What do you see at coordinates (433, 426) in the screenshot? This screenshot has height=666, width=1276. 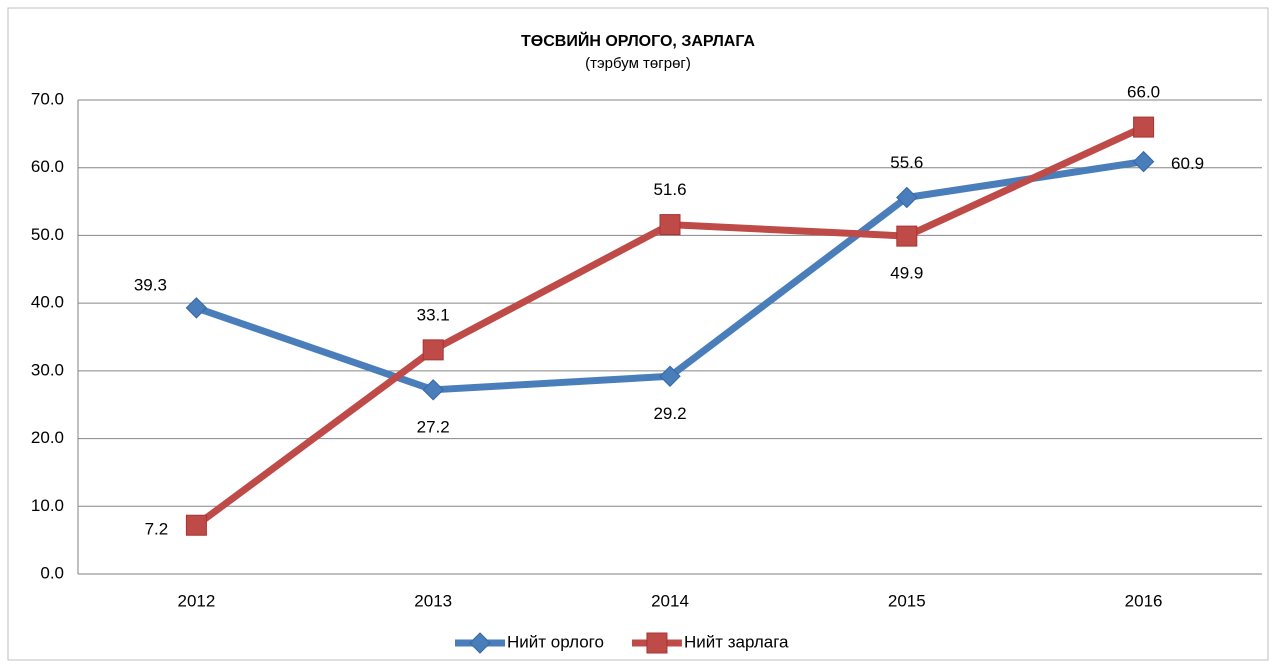 I see `data-label: 27.2` at bounding box center [433, 426].